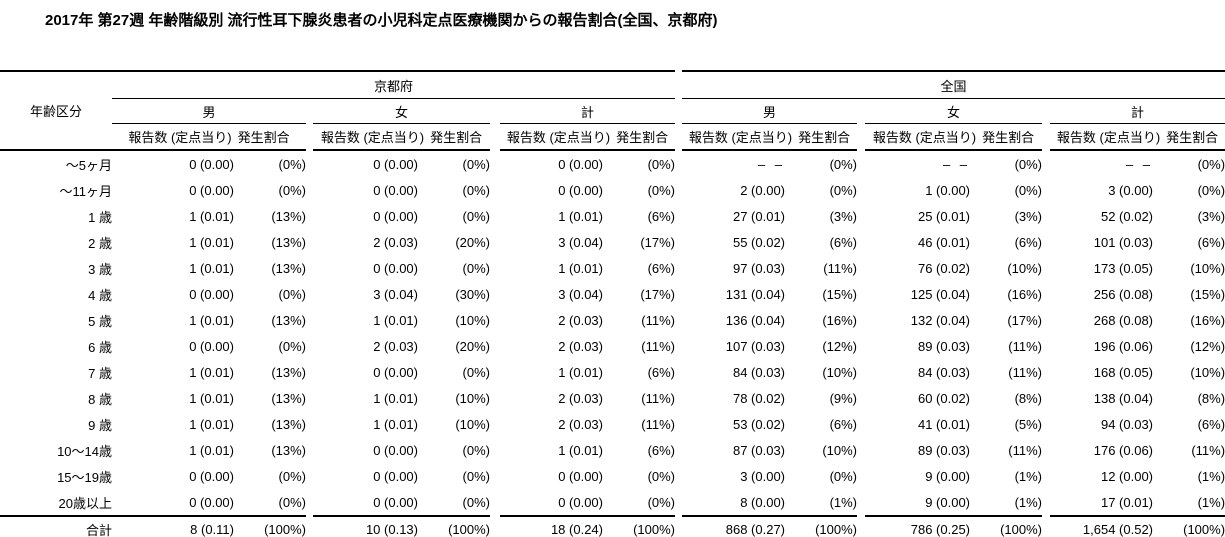 The height and width of the screenshot is (537, 1225). I want to click on report-count-cell: 76 (0.02), so click(944, 268).